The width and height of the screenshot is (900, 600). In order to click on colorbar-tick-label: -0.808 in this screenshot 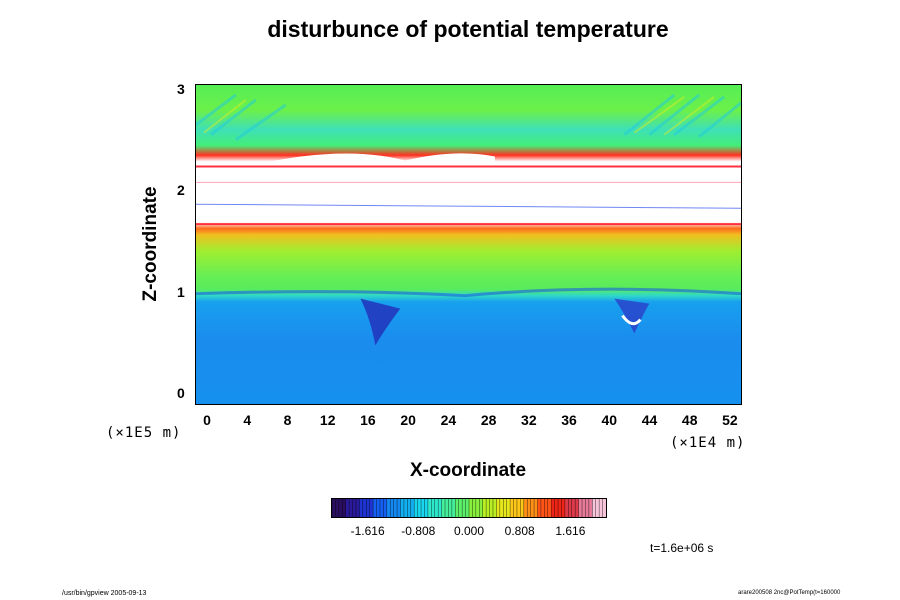, I will do `click(418, 531)`.